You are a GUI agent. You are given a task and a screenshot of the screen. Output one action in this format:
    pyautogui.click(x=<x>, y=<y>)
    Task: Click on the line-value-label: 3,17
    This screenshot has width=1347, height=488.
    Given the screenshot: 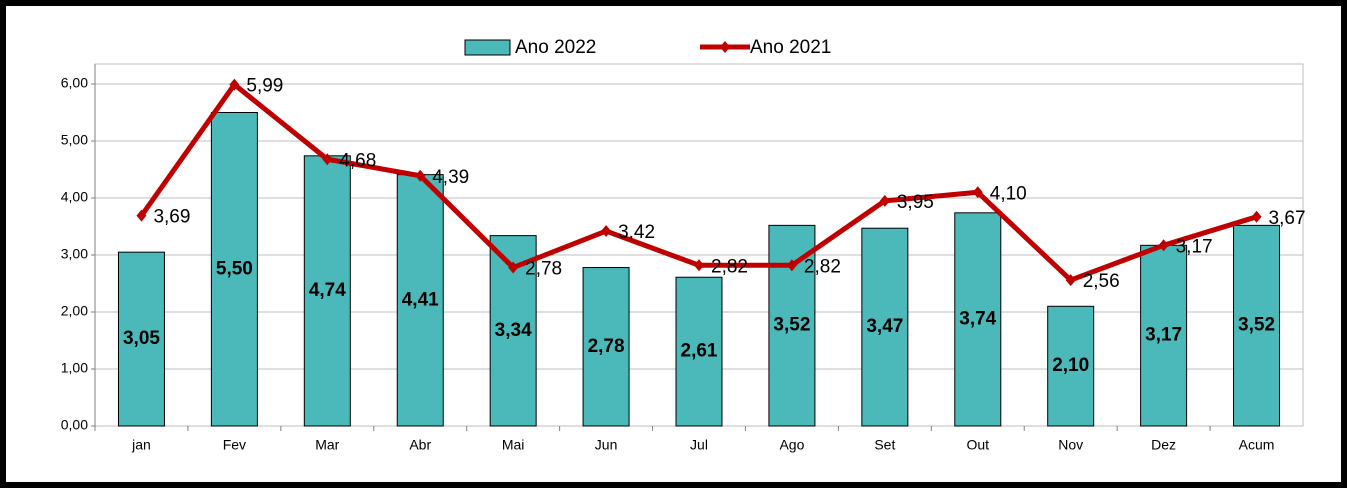 What is the action you would take?
    pyautogui.click(x=1194, y=246)
    